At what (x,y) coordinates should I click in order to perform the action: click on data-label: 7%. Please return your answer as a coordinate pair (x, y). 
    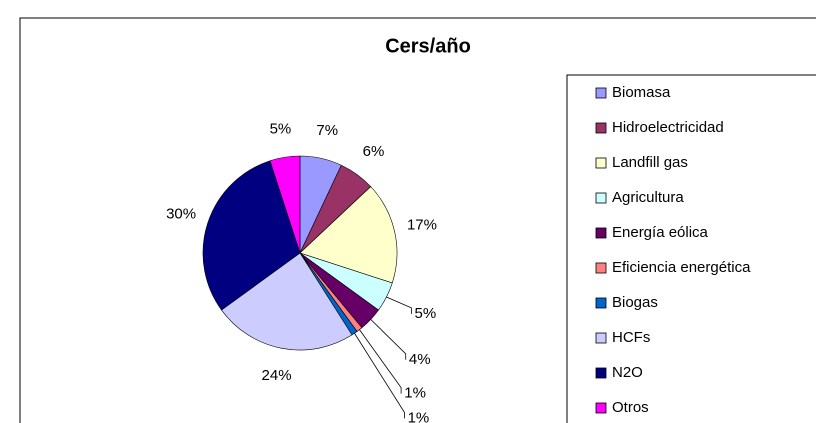
    Looking at the image, I should click on (327, 130).